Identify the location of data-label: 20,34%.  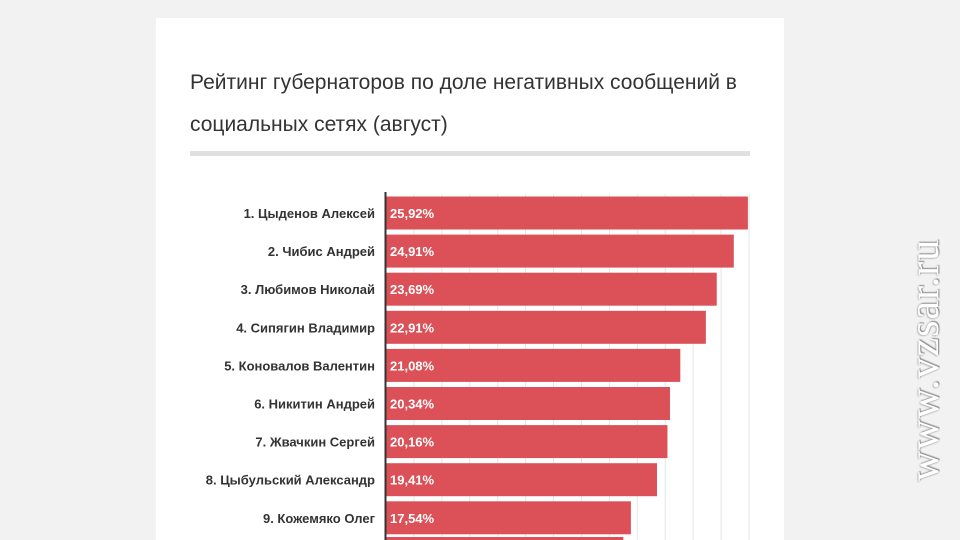
(412, 404).